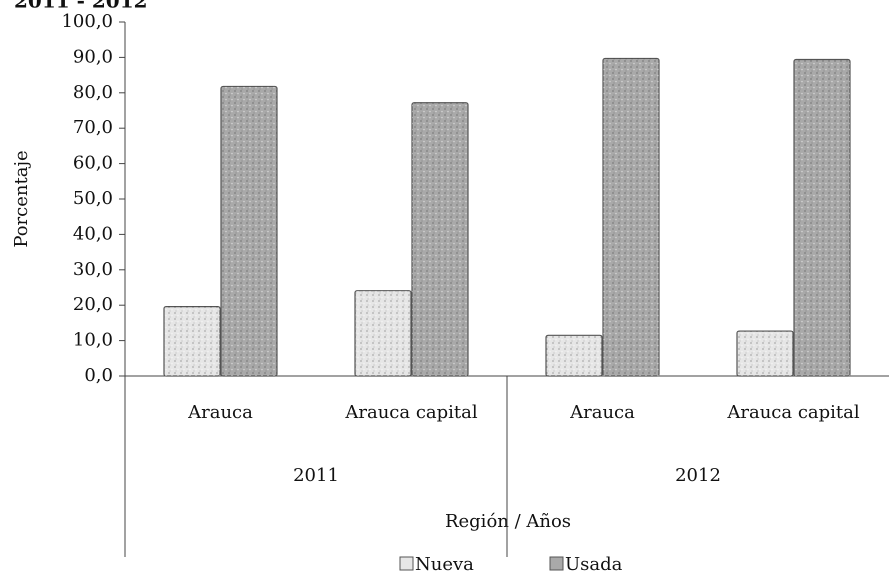  Describe the element at coordinates (93, 56) in the screenshot. I see `y-tick-label: 90,0` at that location.